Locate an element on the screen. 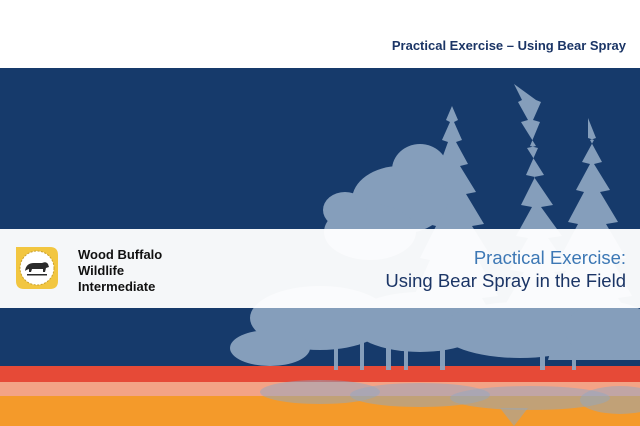 Image resolution: width=640 pixels, height=426 pixels. organization-logo is located at coordinates (37, 268).